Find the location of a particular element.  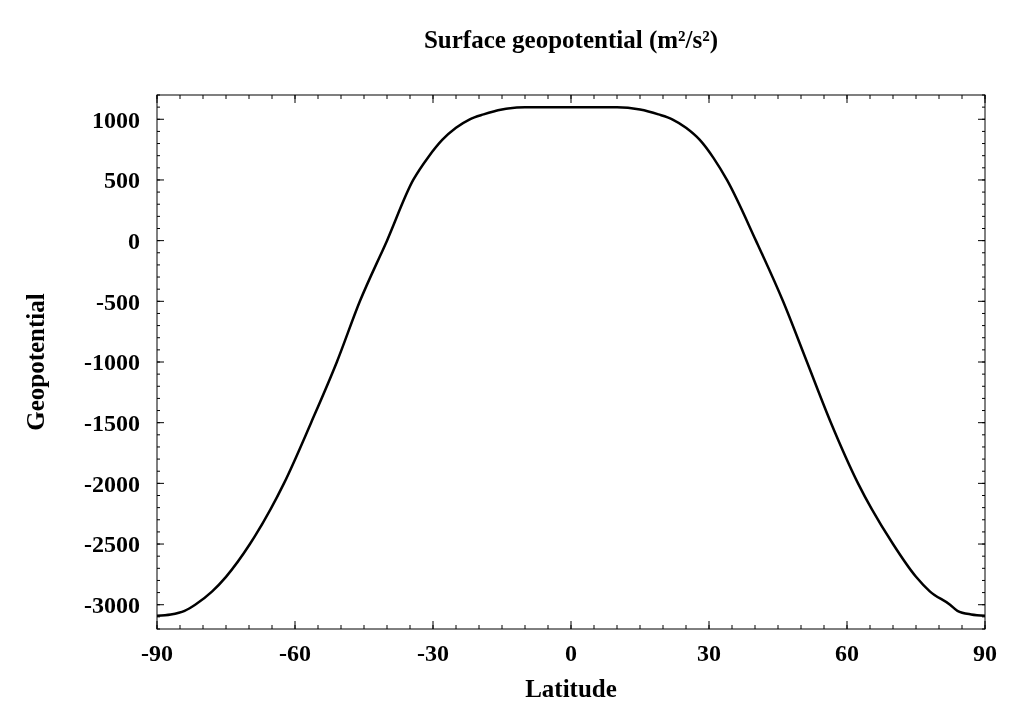

chart-title: Surface geopotential (m²/s²) is located at coordinates (571, 40).